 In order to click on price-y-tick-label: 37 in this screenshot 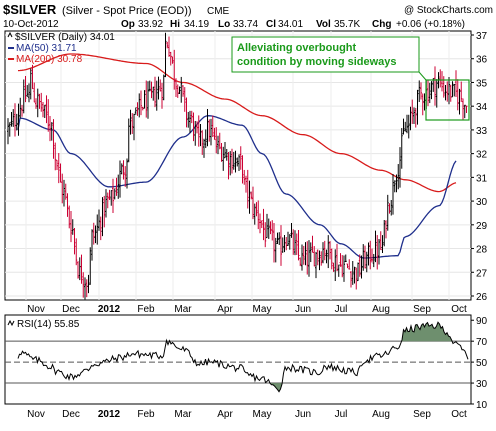, I will do `click(482, 36)`.